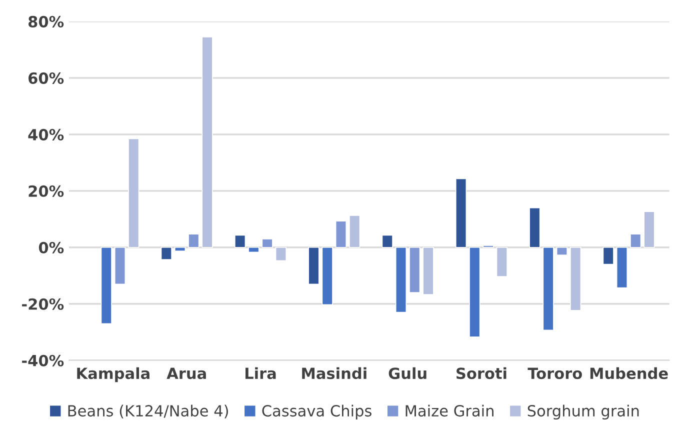  I want to click on x-tick-label: Kampala, so click(113, 374).